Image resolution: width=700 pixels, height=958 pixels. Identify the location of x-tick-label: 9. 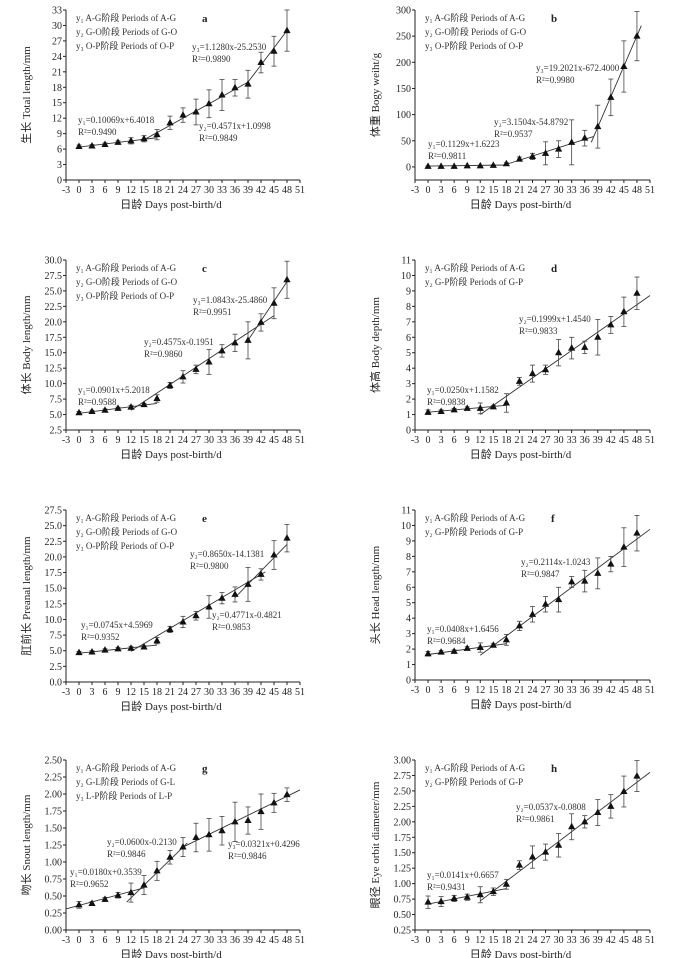
(467, 190).